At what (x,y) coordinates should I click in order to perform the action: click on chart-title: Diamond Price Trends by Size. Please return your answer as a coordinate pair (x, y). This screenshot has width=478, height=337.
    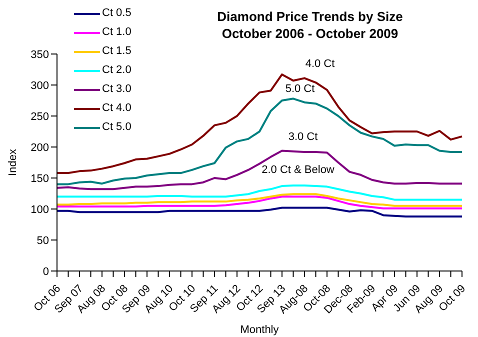
    Looking at the image, I should click on (310, 16).